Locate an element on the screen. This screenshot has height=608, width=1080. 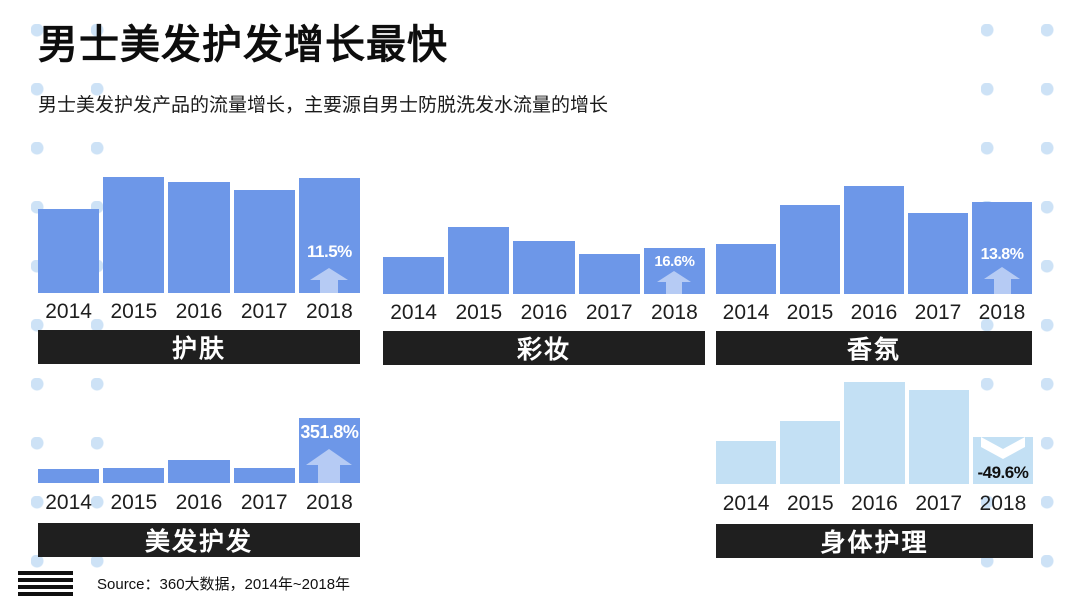
bar-group: -49.6% is located at coordinates (875, 433).